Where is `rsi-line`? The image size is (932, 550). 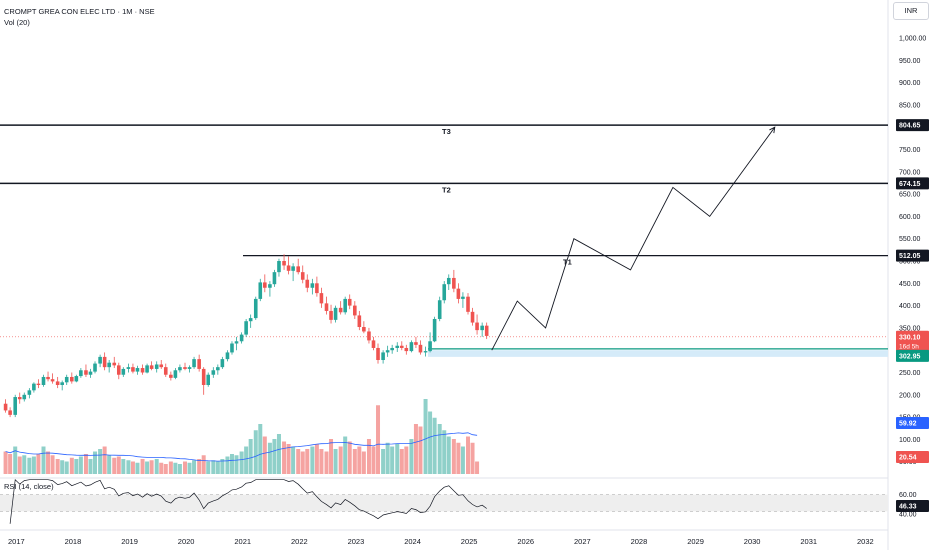
rsi-line is located at coordinates (248, 501).